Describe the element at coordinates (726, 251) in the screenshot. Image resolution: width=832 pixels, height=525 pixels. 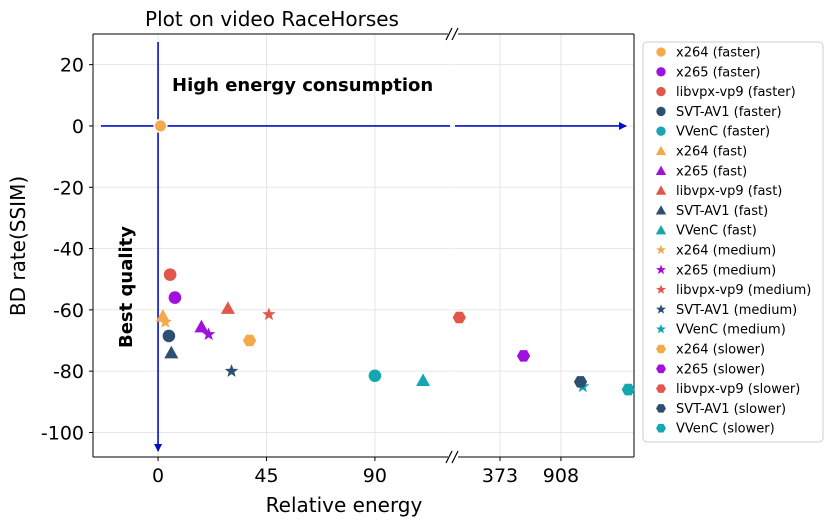
I see `legend-label: x264 (medium)` at that location.